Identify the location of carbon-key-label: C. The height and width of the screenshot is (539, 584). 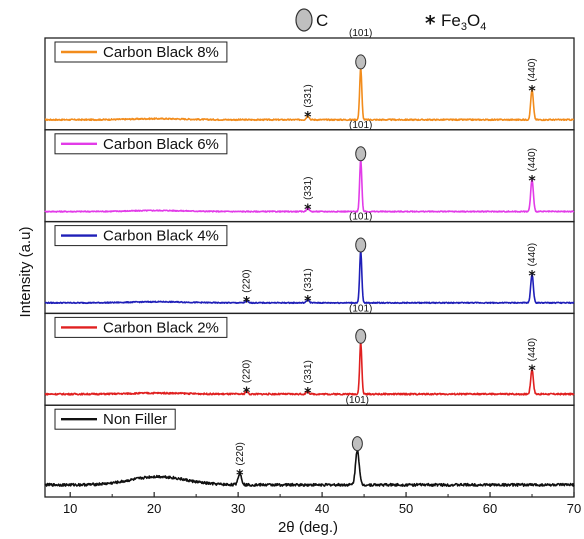
(322, 20).